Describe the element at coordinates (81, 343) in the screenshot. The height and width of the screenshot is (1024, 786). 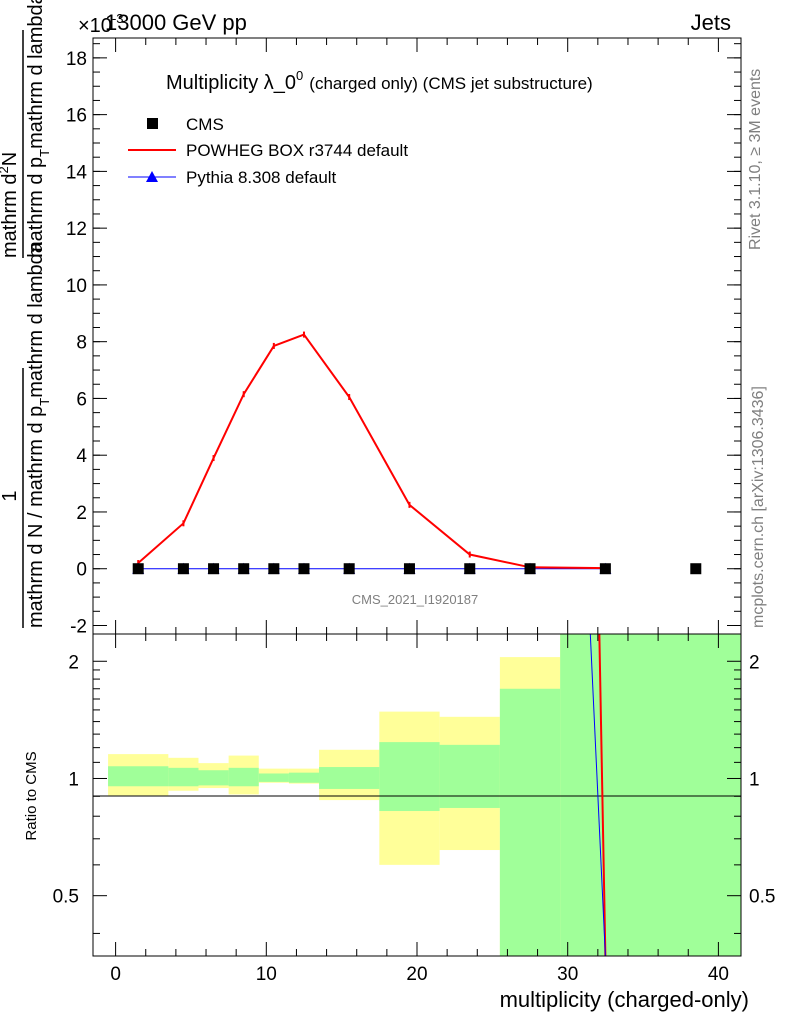
I see `main-y-tick-label: 8` at that location.